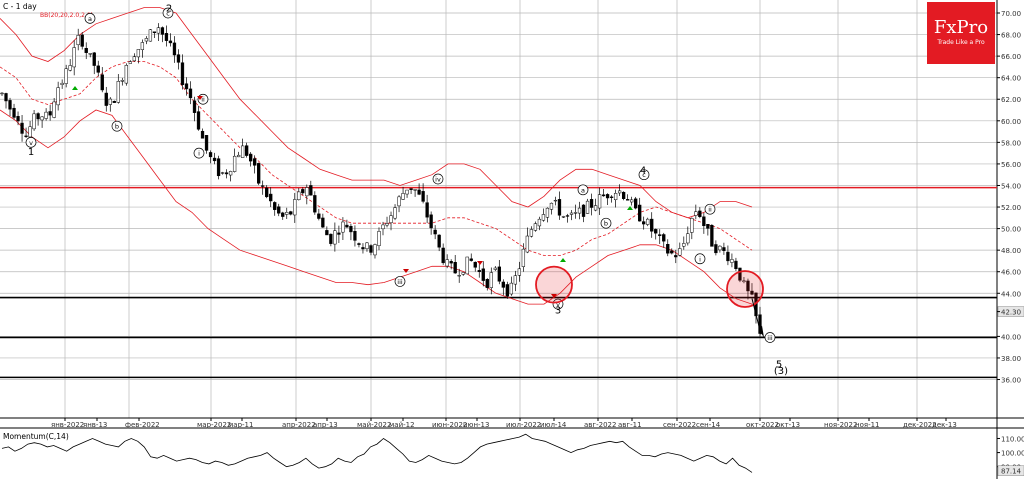 The image size is (1024, 479). Describe the element at coordinates (745, 289) in the screenshot. I see `highlight-circle` at that location.